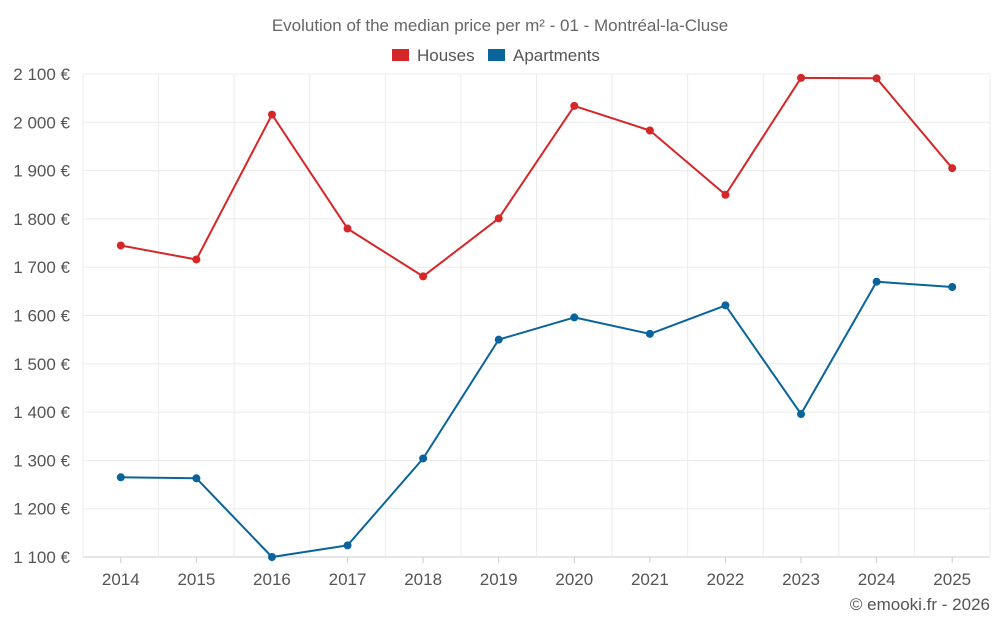 The image size is (1000, 625). Describe the element at coordinates (726, 579) in the screenshot. I see `x-tick-label: 2022` at that location.